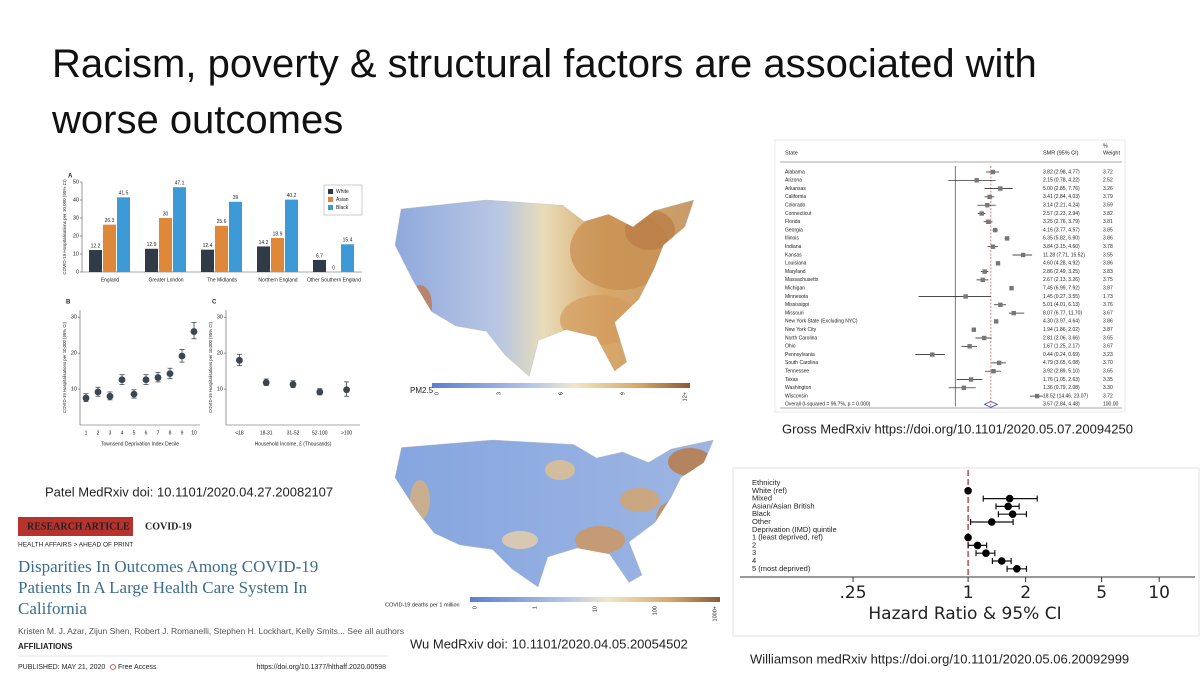 The width and height of the screenshot is (1200, 681). What do you see at coordinates (791, 153) in the screenshot?
I see `header-label: State` at bounding box center [791, 153].